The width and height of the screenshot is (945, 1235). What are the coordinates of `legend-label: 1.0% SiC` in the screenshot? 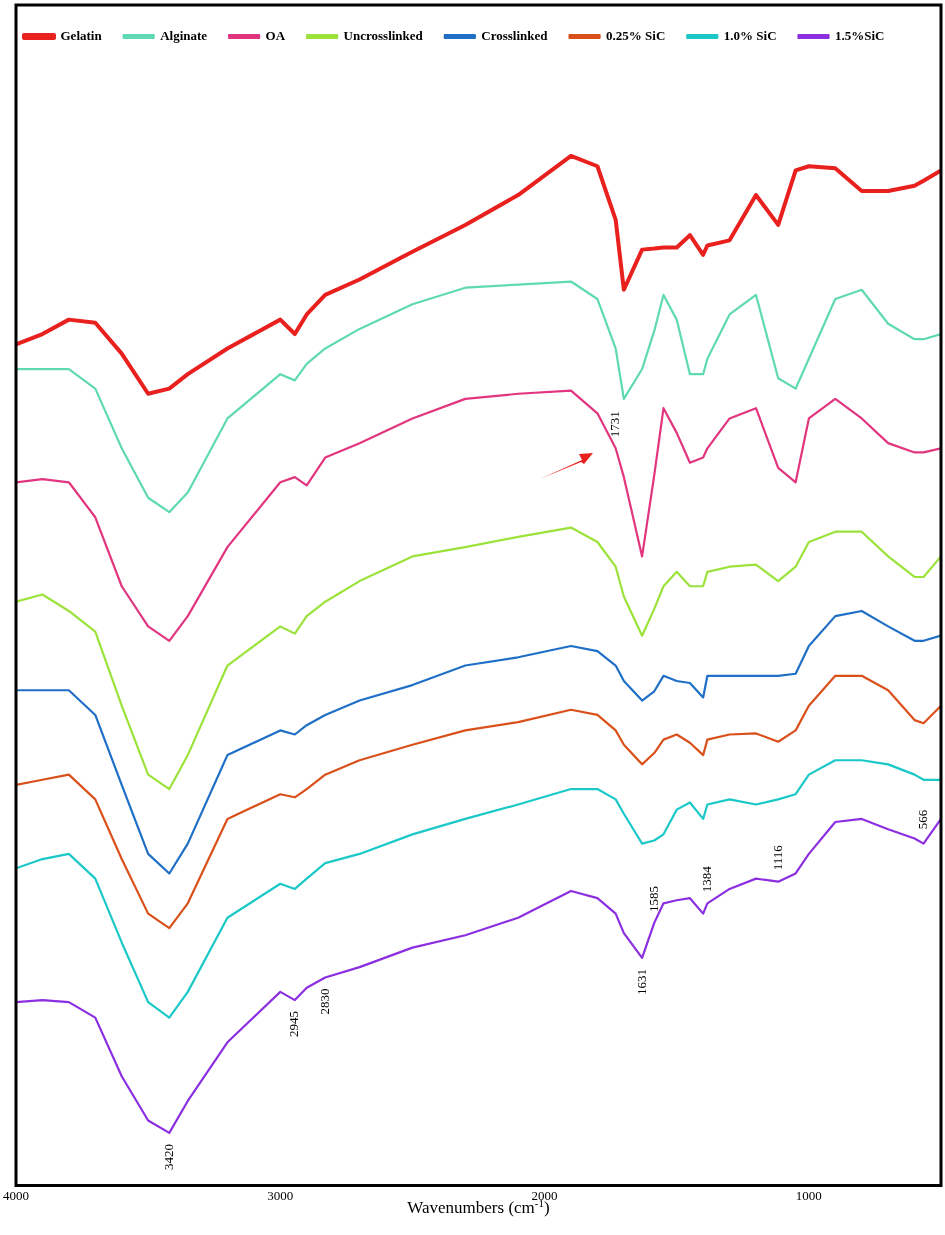 It's located at (750, 35).